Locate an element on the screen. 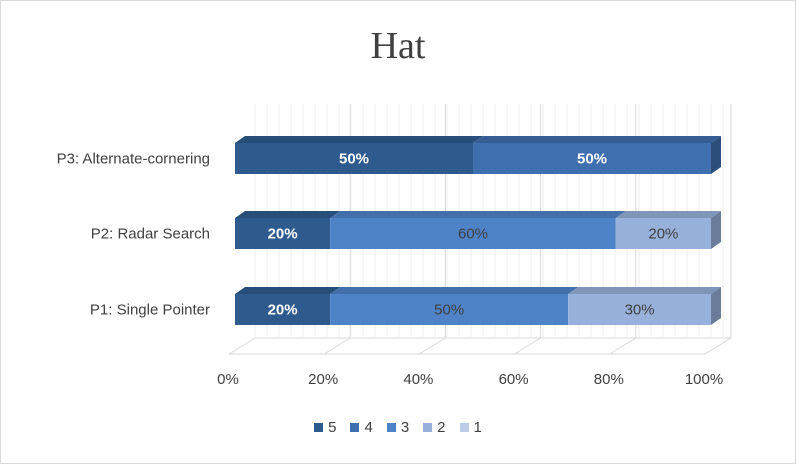 The image size is (796, 464). category-label: P1: Single Pointer is located at coordinates (150, 310).